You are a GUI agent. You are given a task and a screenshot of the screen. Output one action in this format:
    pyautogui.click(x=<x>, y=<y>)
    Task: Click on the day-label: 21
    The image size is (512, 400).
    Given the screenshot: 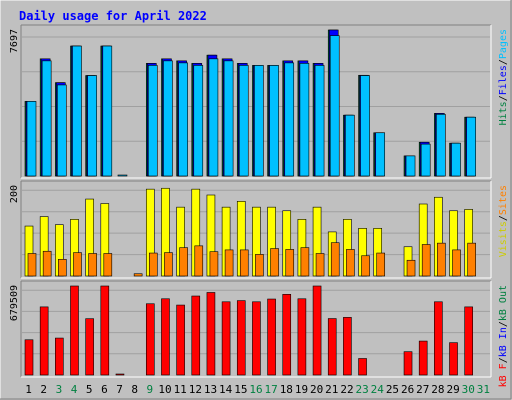 What is the action you would take?
    pyautogui.click(x=331, y=389)
    